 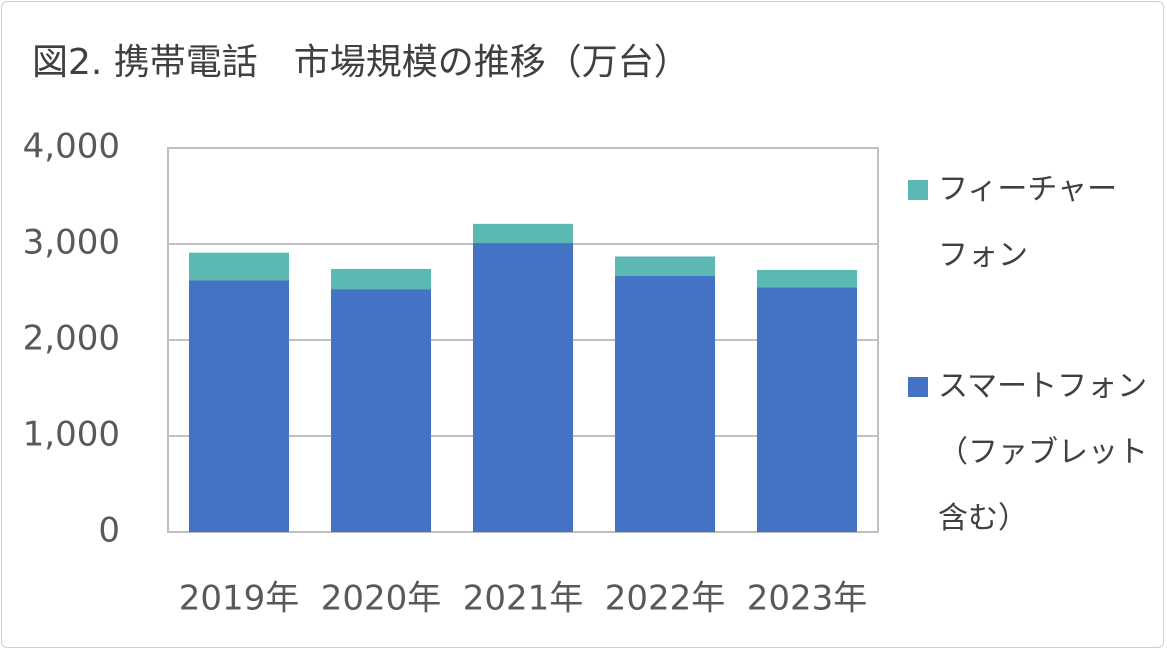 I want to click on legend-item: スマートフォン（ファブレット含む）, so click(x=1030, y=453).